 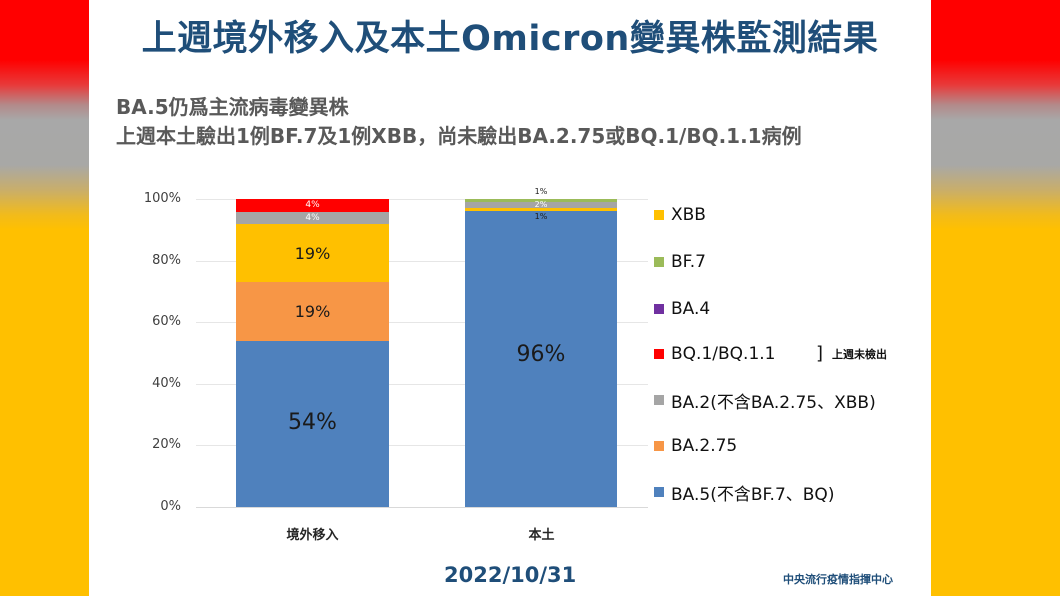 What do you see at coordinates (166, 260) in the screenshot?
I see `y-tick-80: 80%` at bounding box center [166, 260].